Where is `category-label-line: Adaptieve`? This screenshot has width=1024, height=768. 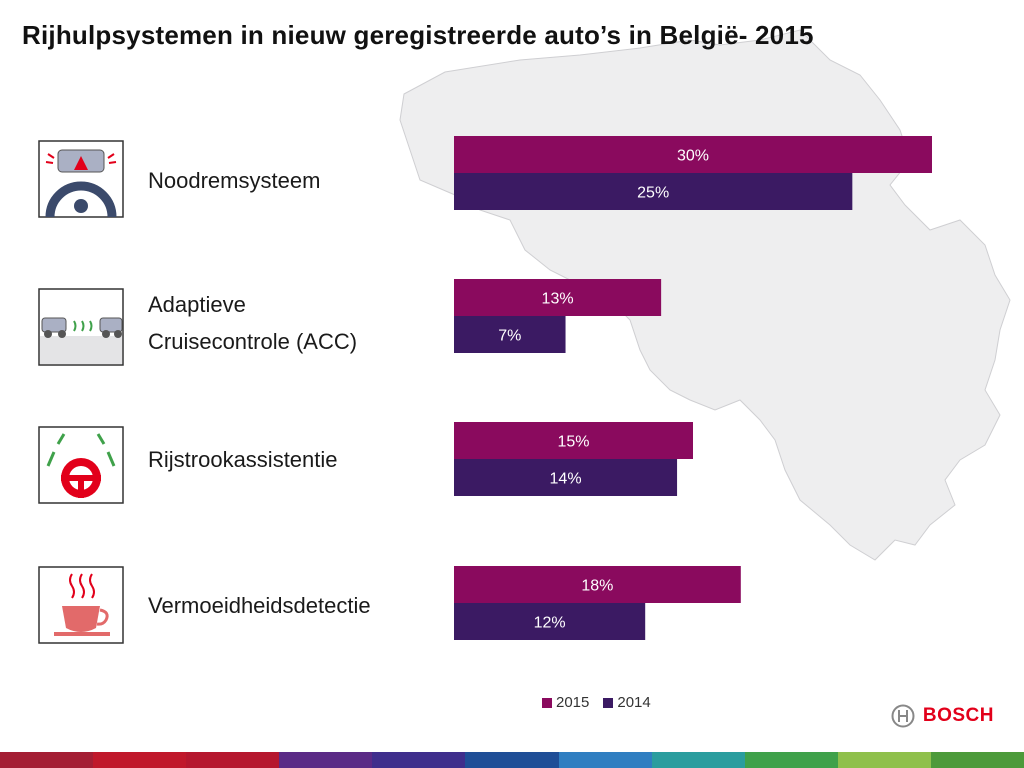
category-label-line: Adaptieve is located at coordinates (197, 304).